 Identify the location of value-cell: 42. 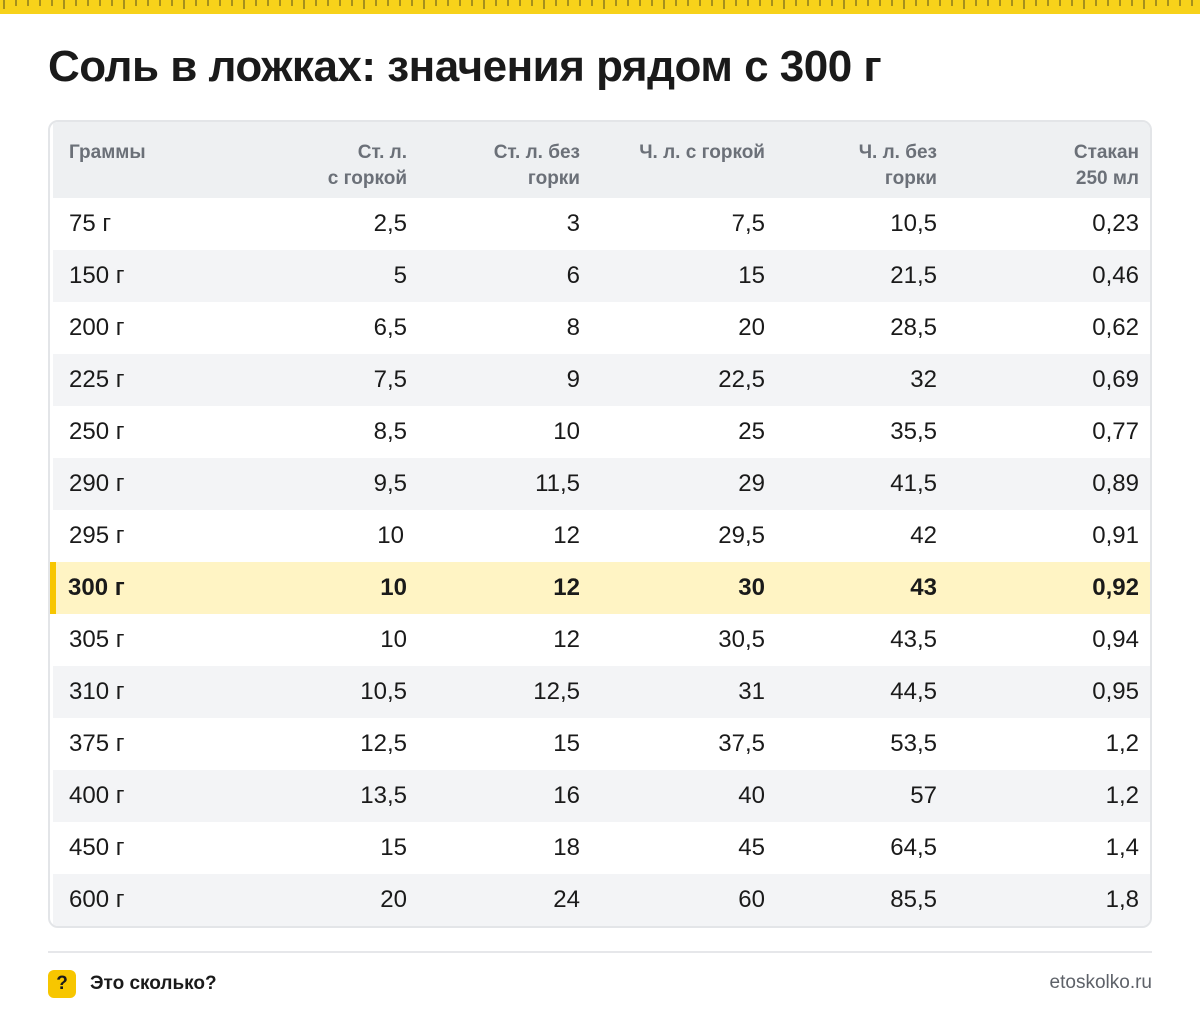
(923, 535).